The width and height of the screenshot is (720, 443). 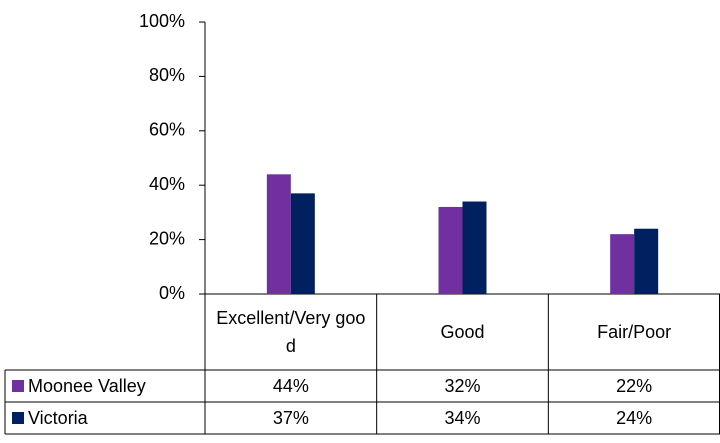 I want to click on y-tick-label: 40%, so click(x=167, y=184).